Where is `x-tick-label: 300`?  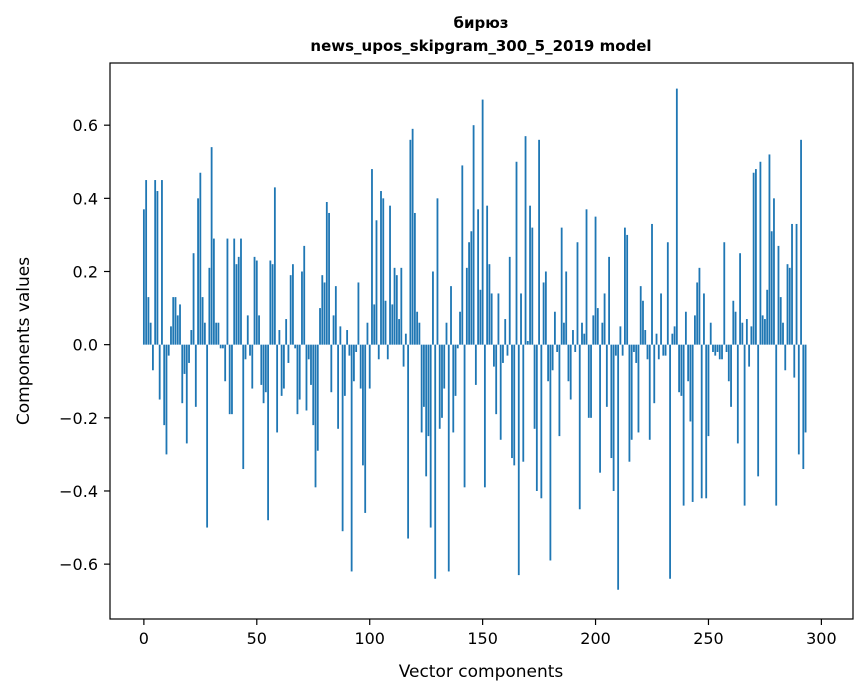
x-tick-label: 300 is located at coordinates (821, 638).